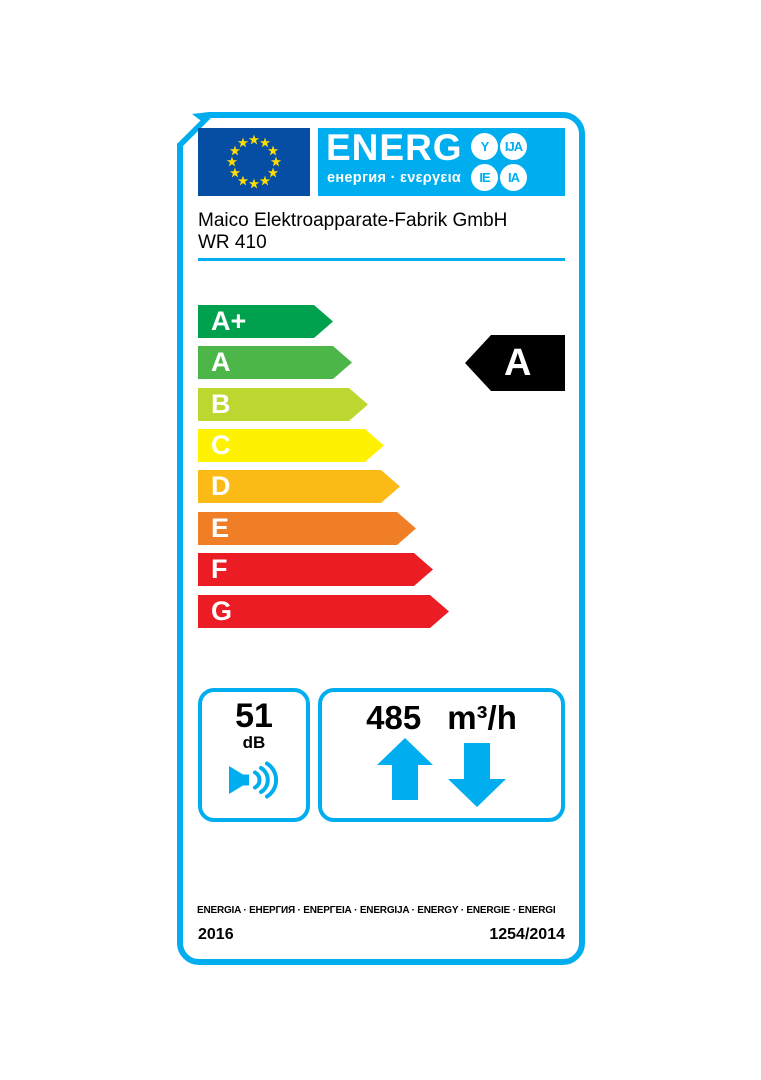 Image resolution: width=761 pixels, height=1080 pixels. Describe the element at coordinates (482, 717) in the screenshot. I see `airflow-unit: m³/h` at that location.